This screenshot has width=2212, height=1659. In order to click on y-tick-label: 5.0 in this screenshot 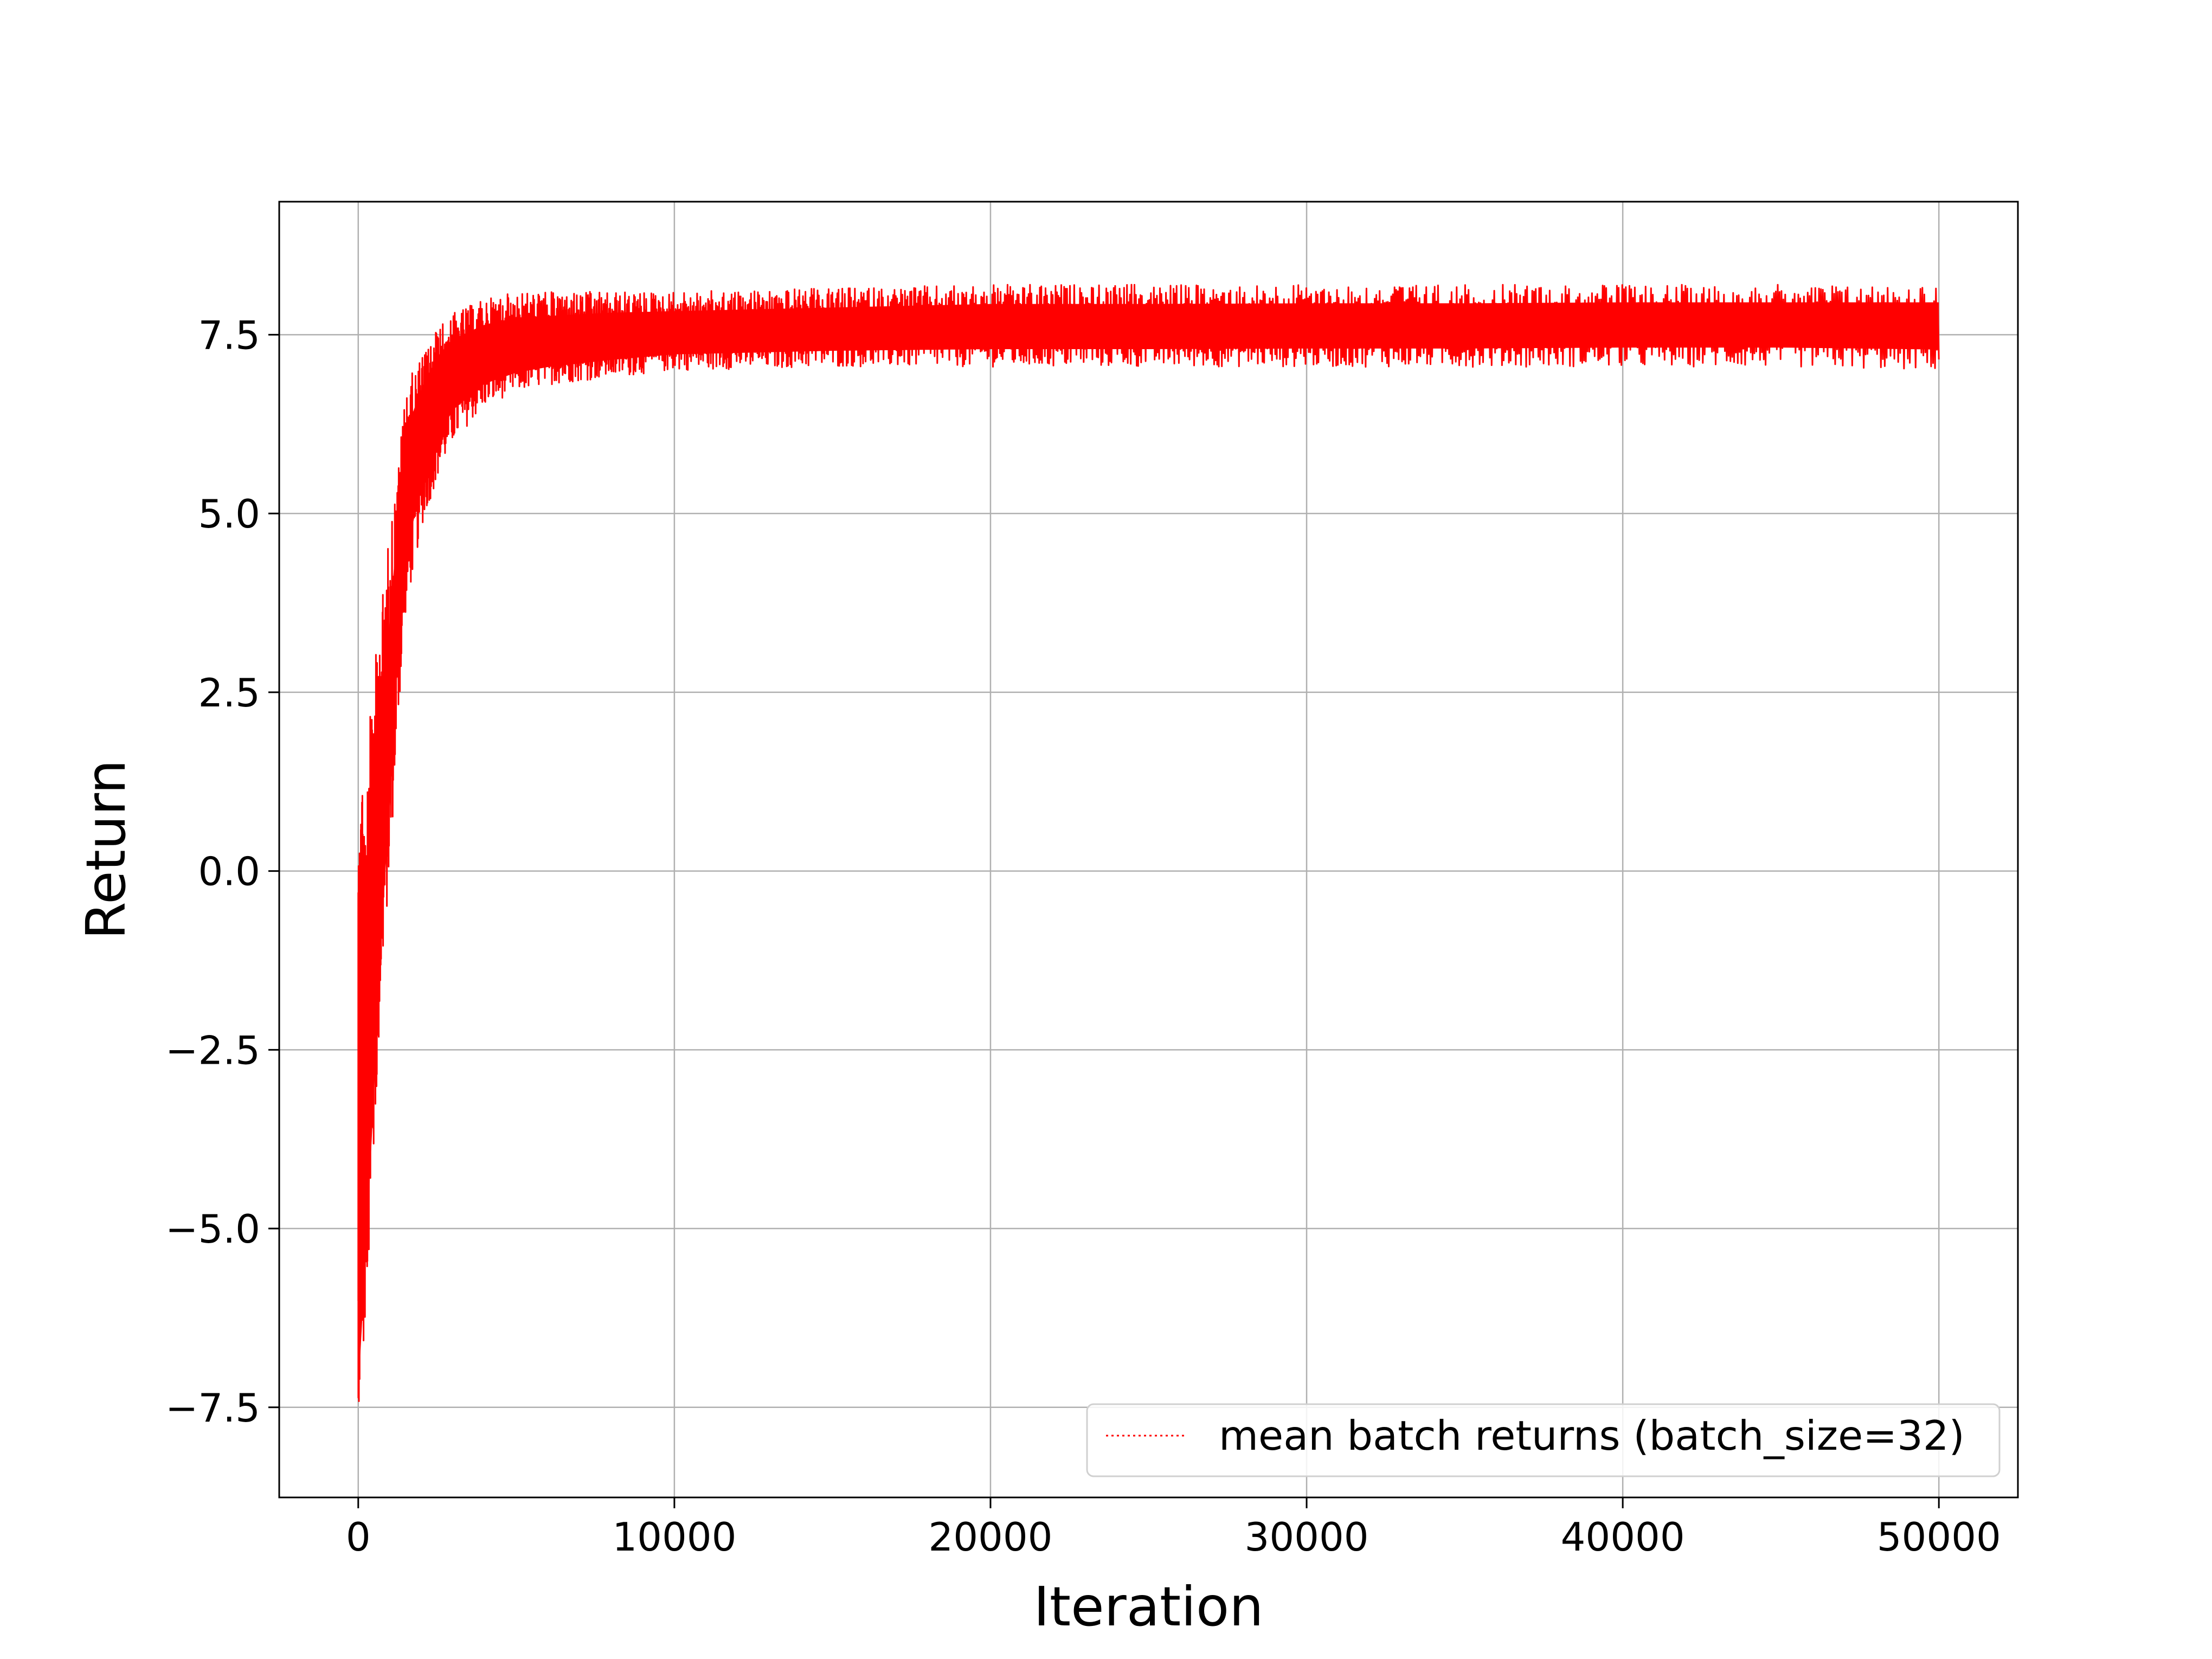, I will do `click(229, 514)`.